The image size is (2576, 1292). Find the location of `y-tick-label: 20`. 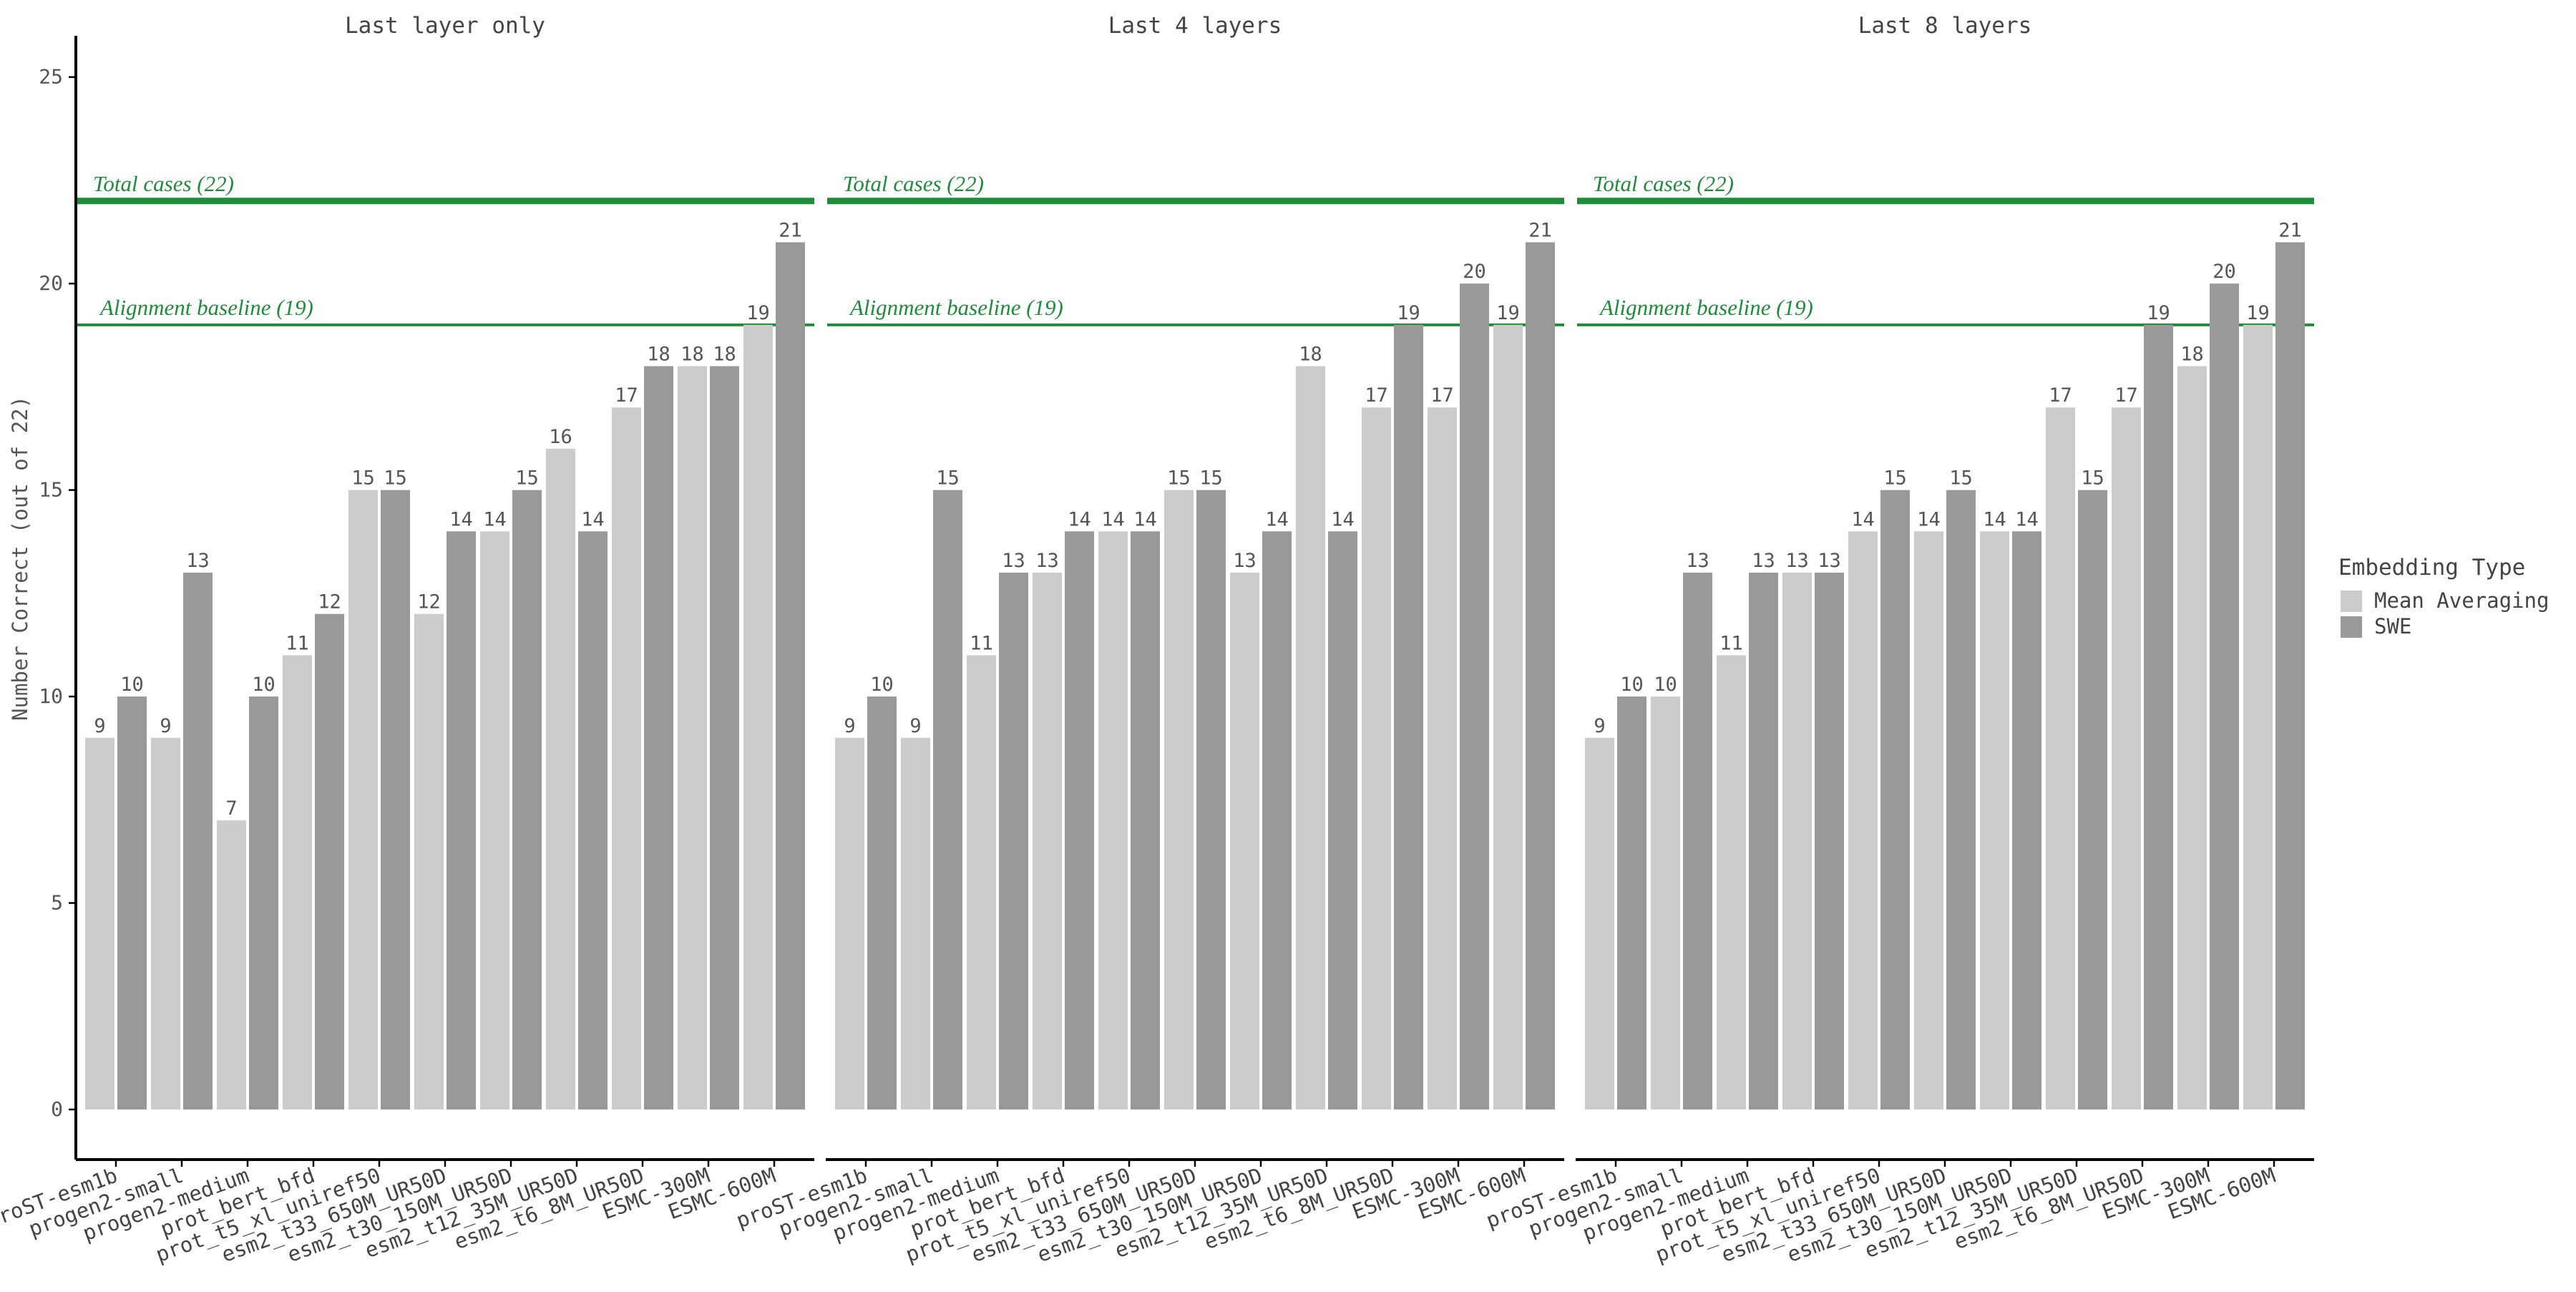

y-tick-label: 20 is located at coordinates (51, 283).